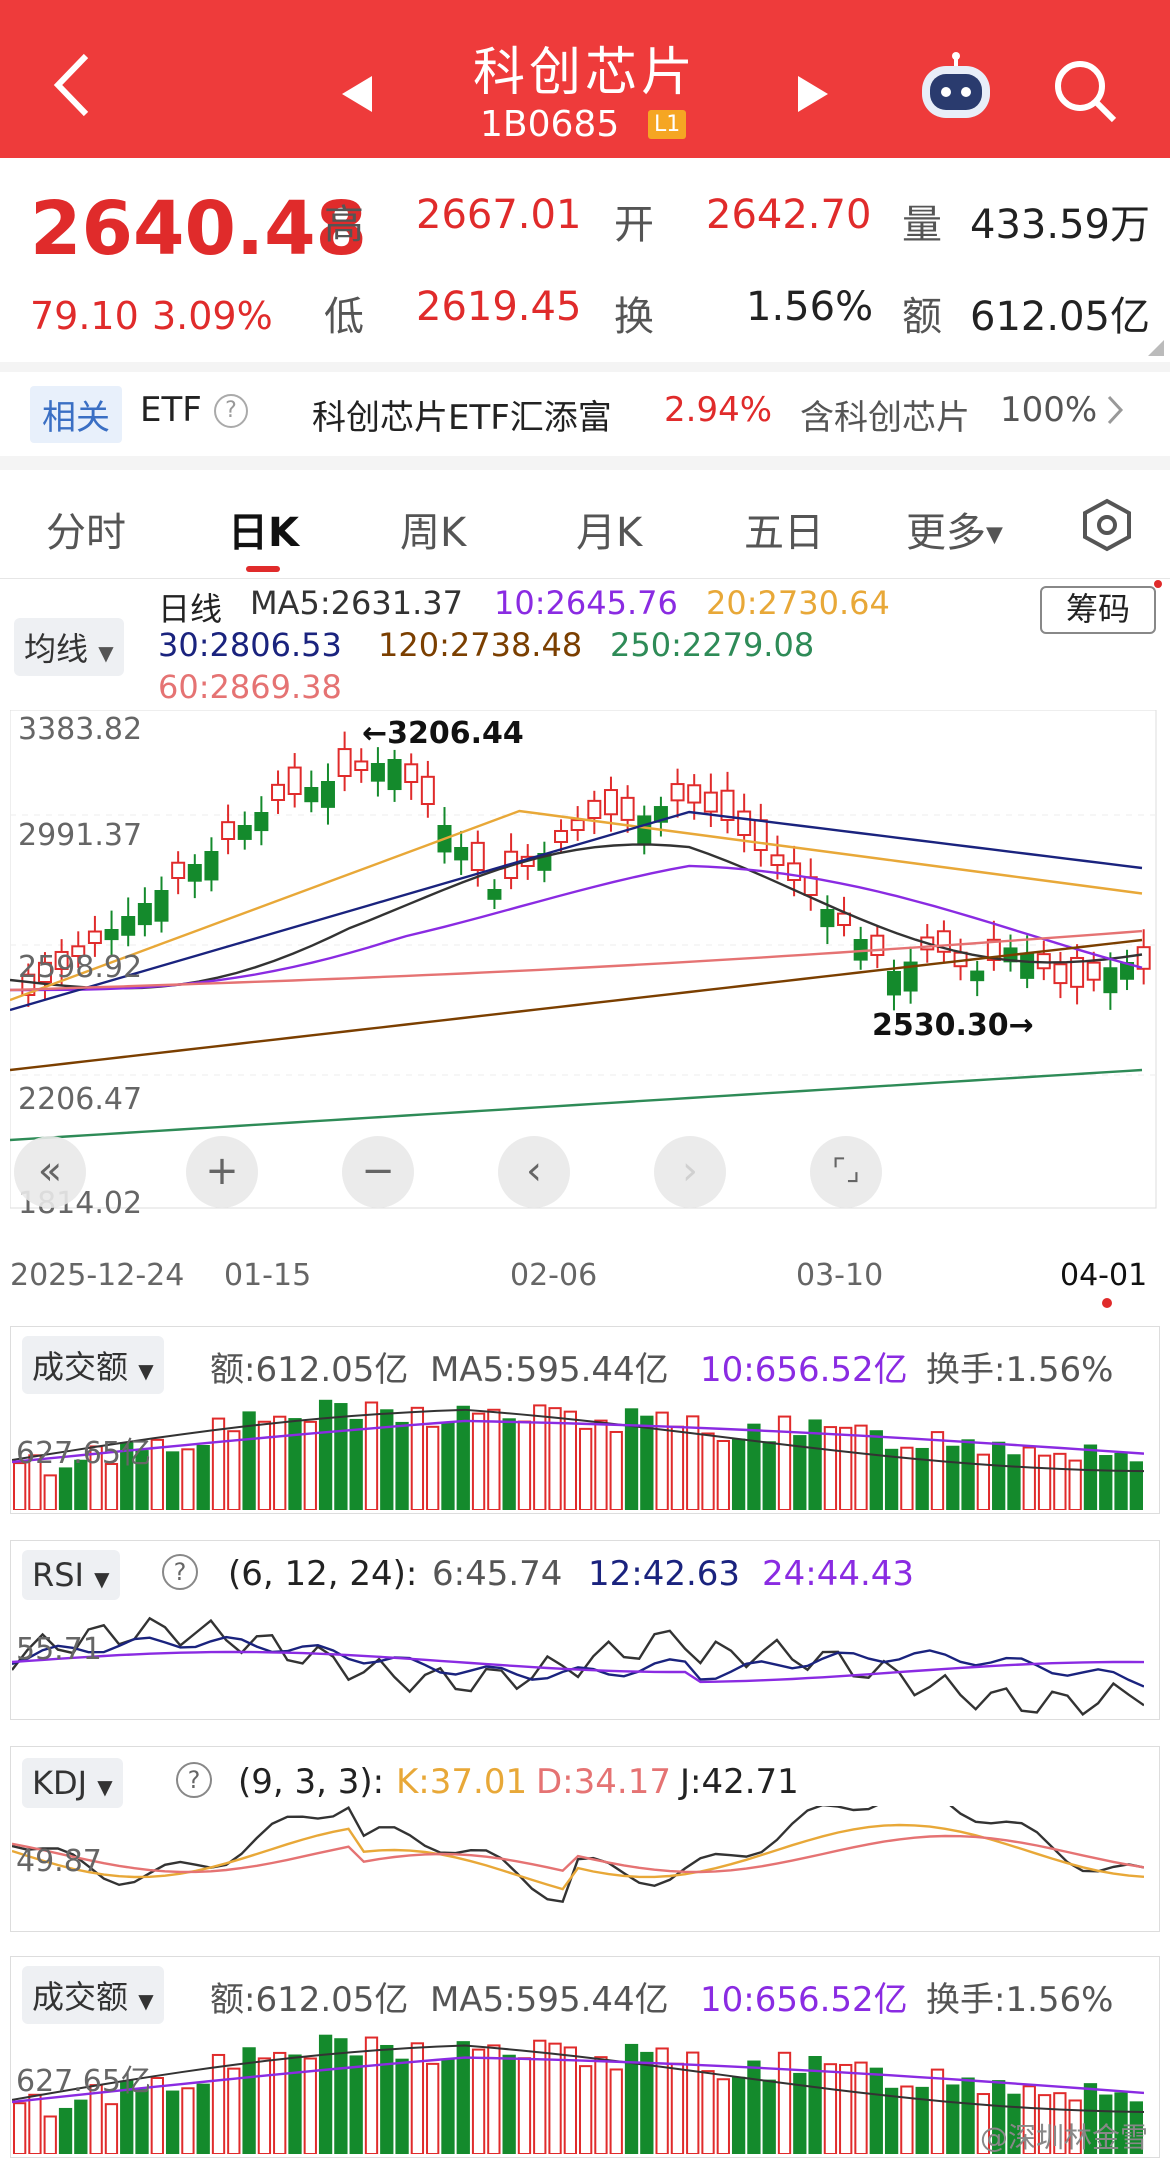 This screenshot has width=1170, height=2162. I want to click on scroll-right-button: ›, so click(690, 1172).